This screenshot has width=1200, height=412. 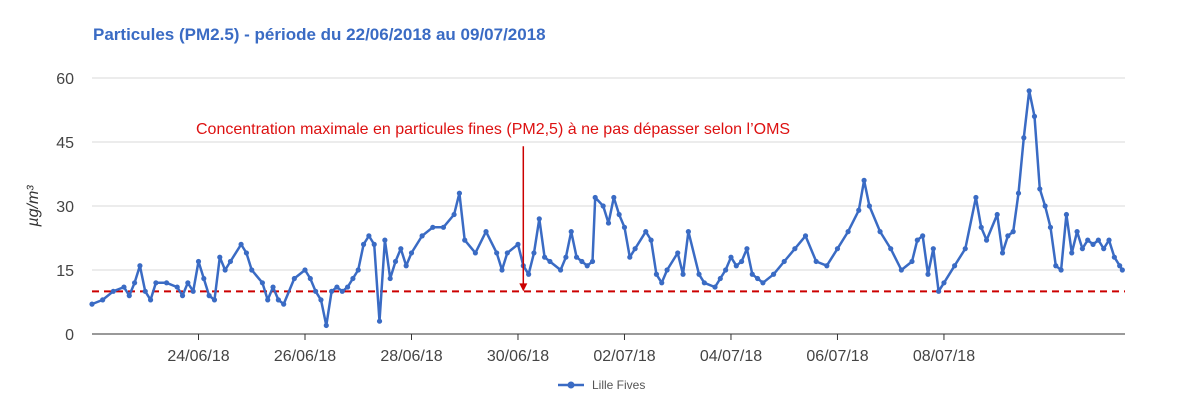 I want to click on x-tick-label: 26/06/18, so click(x=305, y=356).